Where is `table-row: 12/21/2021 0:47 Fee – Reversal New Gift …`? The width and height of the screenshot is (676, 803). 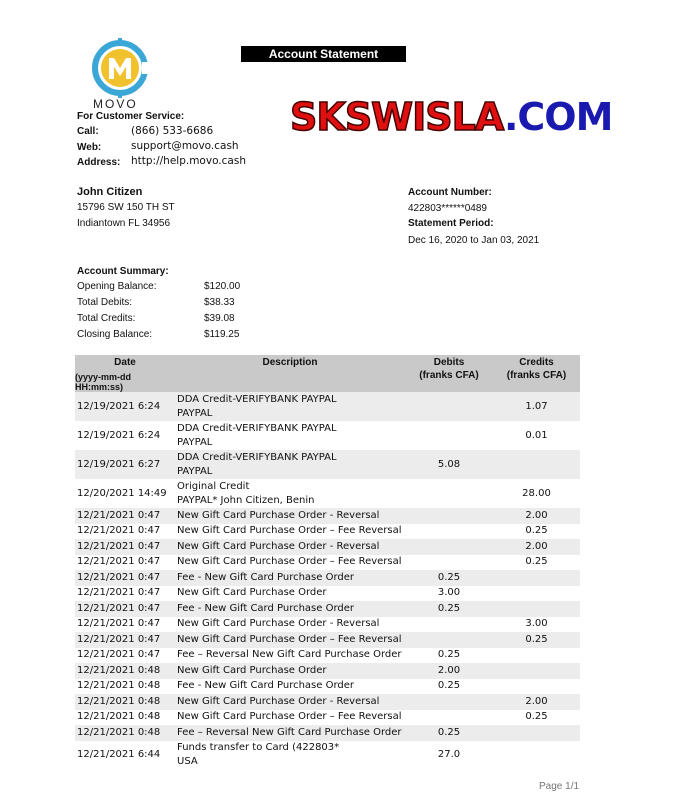 table-row: 12/21/2021 0:47 Fee – Reversal New Gift … is located at coordinates (327, 656).